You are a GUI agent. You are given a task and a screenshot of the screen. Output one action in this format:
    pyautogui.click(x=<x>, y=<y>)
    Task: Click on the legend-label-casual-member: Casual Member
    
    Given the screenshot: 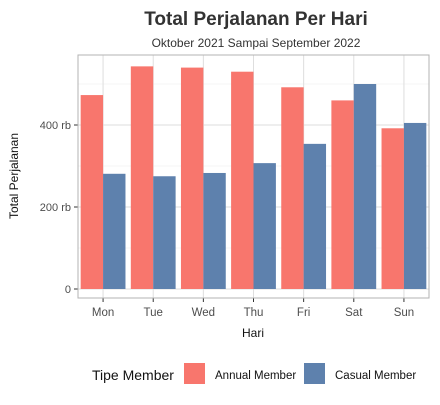 What is the action you would take?
    pyautogui.click(x=375, y=376)
    